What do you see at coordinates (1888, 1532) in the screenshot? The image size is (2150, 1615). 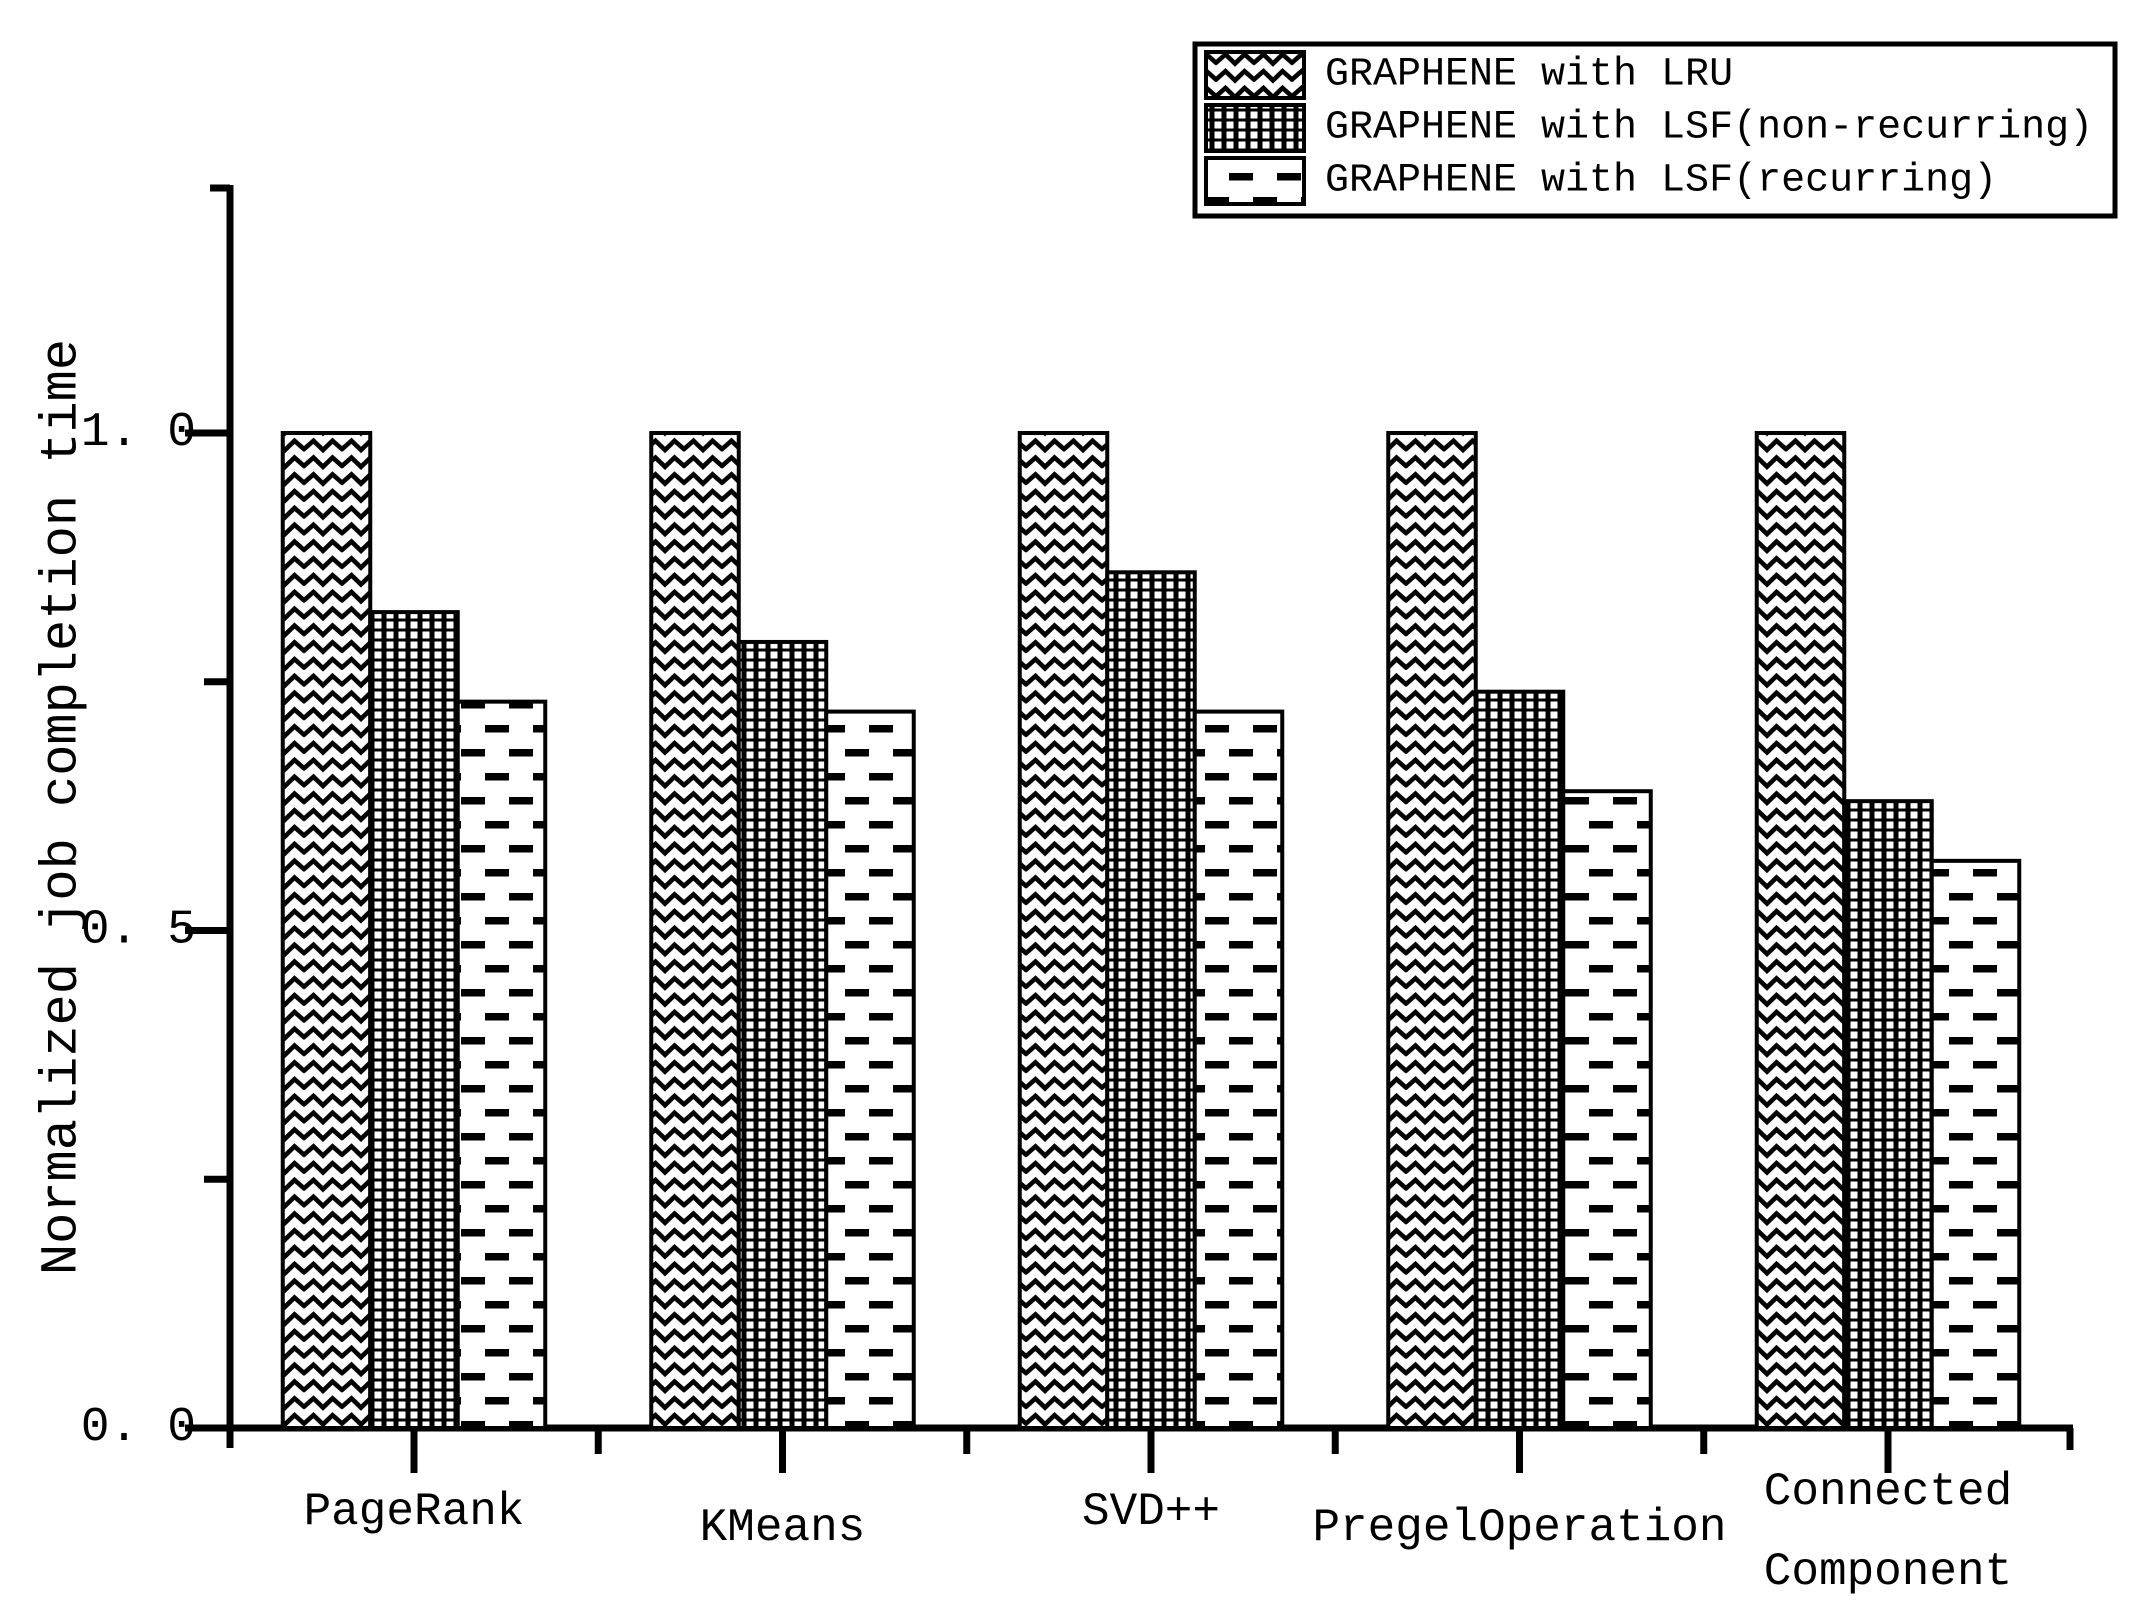 I see `x-category-label: Connected Component` at bounding box center [1888, 1532].